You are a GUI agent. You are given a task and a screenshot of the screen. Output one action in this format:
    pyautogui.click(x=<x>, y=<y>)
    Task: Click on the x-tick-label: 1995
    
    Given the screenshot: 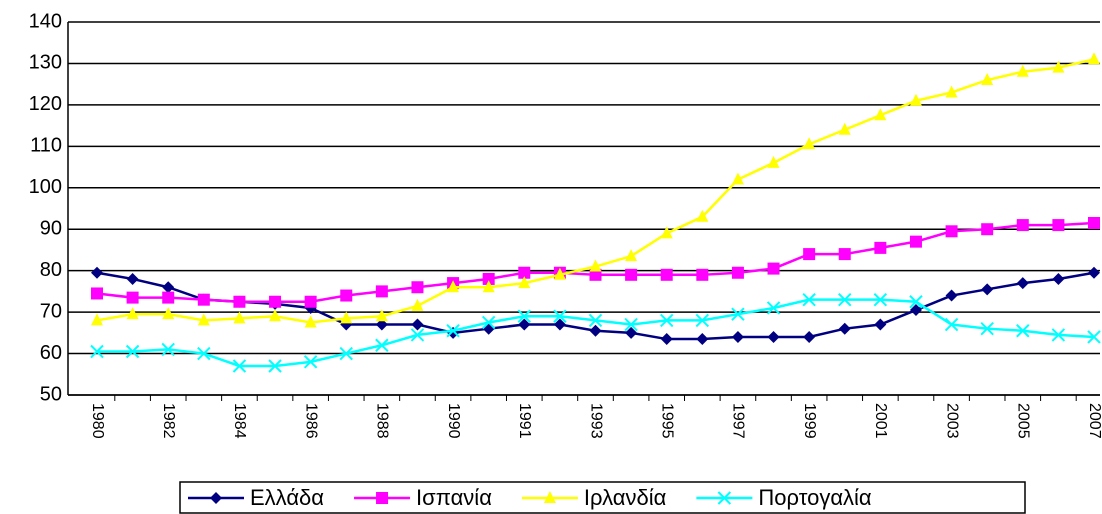 What is the action you would take?
    pyautogui.click(x=666, y=421)
    